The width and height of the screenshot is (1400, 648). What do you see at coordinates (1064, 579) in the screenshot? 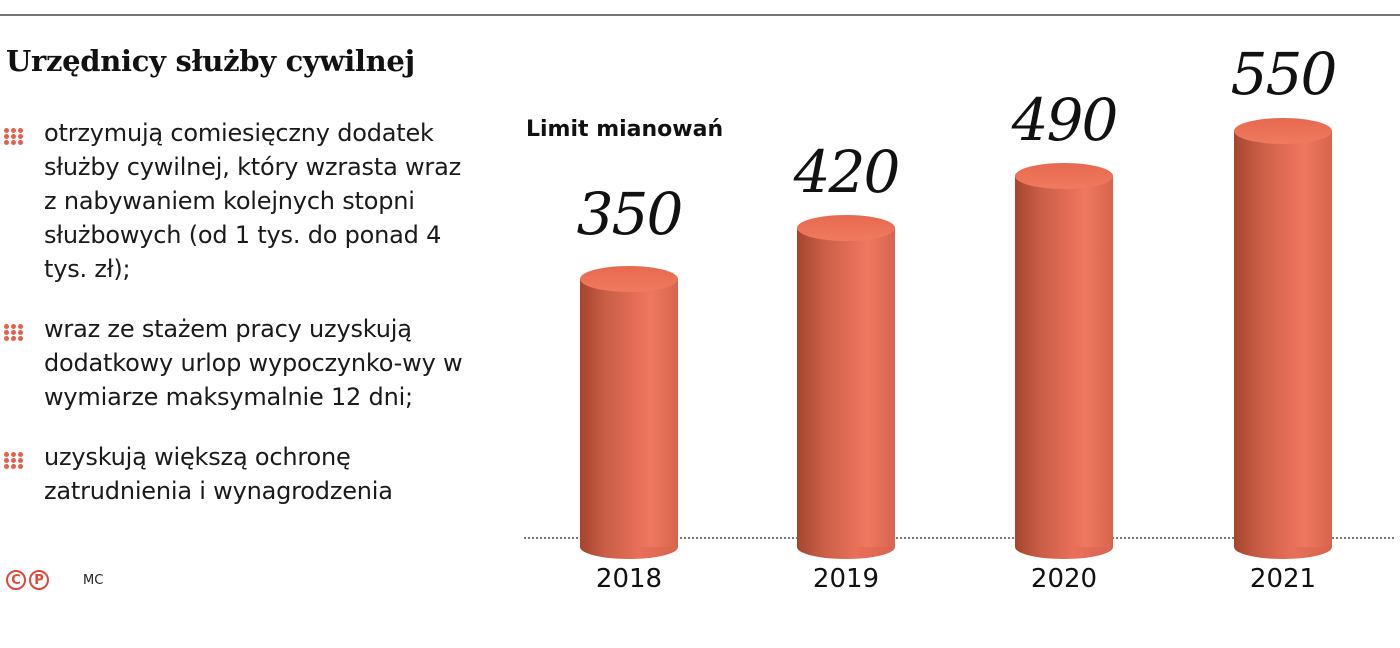
I see `x-tick-label: 2020` at bounding box center [1064, 579].